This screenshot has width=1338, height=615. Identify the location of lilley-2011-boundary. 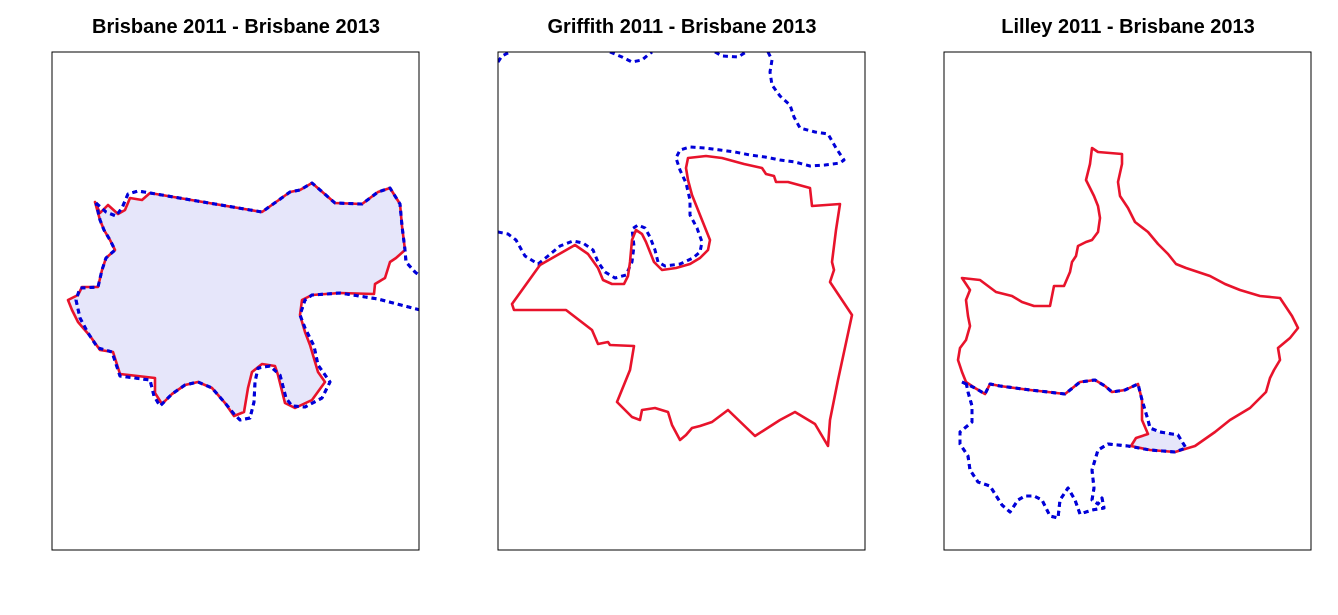
(1128, 300).